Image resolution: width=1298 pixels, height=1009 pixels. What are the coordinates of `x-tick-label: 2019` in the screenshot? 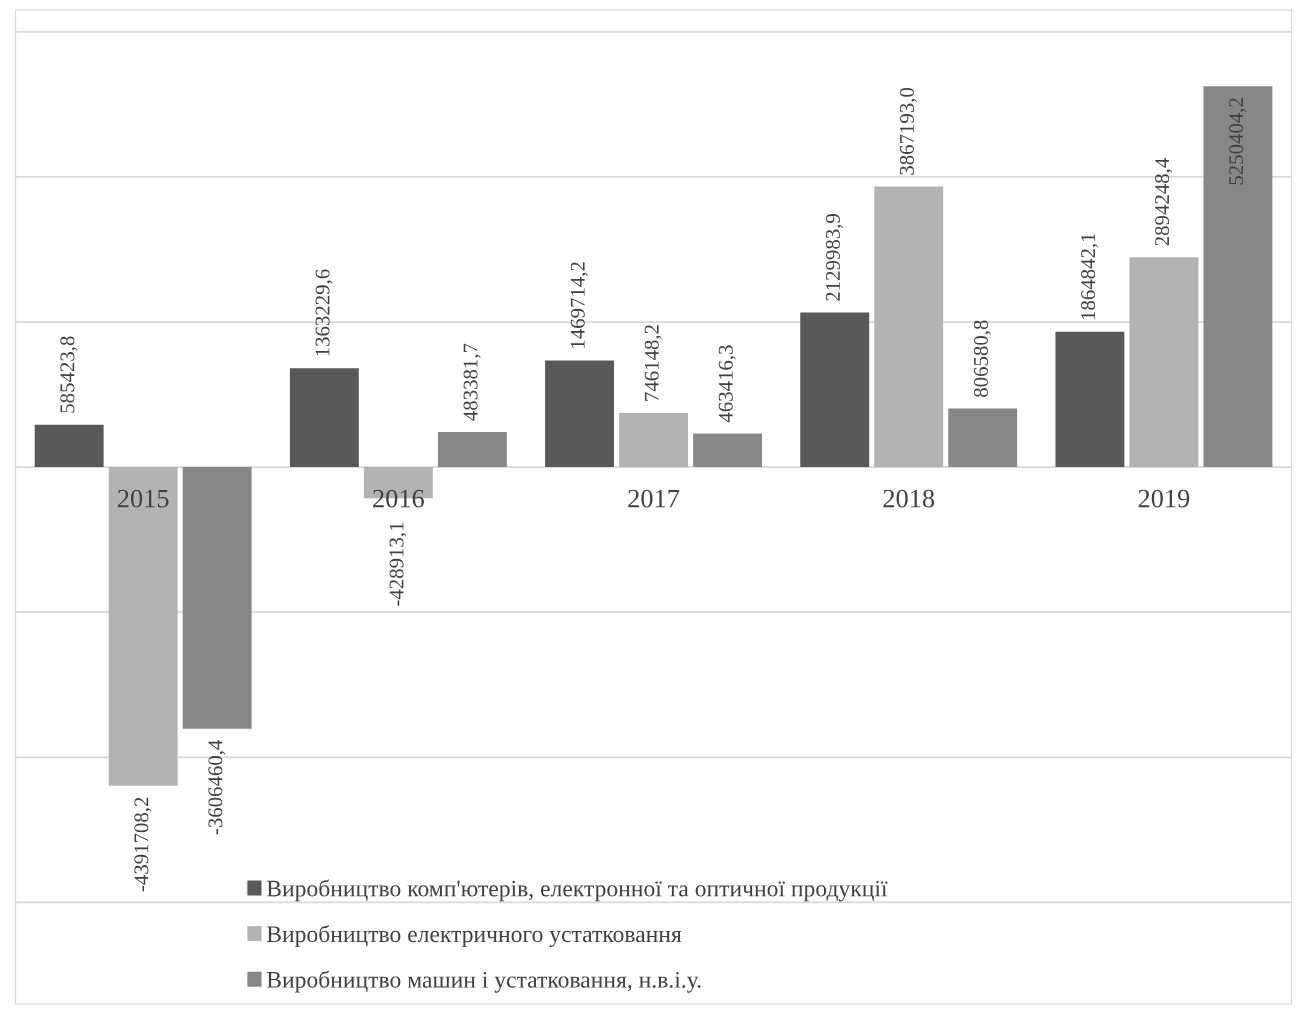 It's located at (1164, 498).